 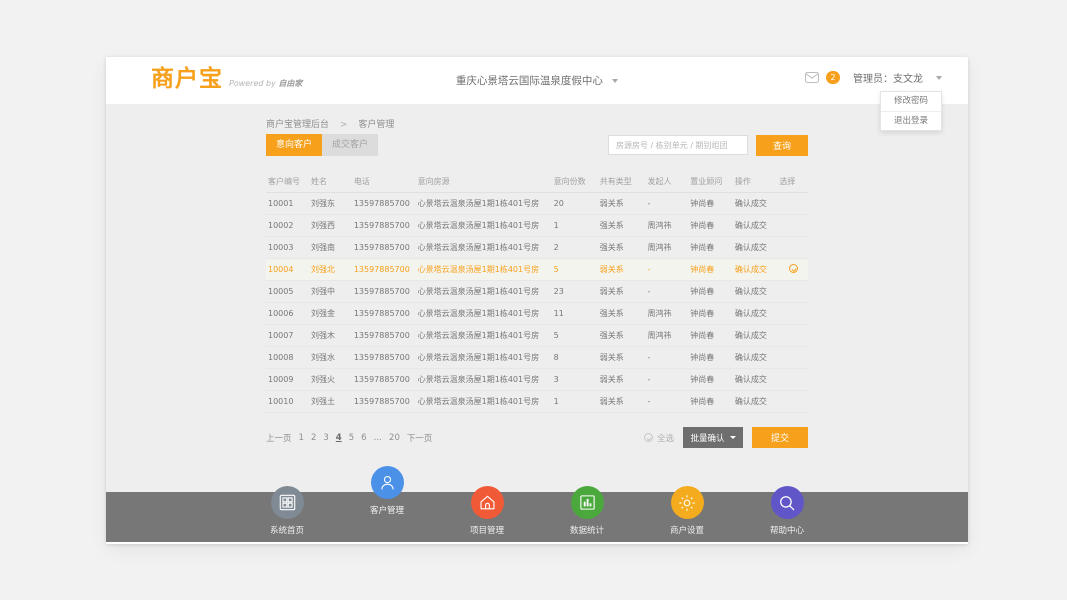 I want to click on menu-item-change-password: 修改密码, so click(x=910, y=101).